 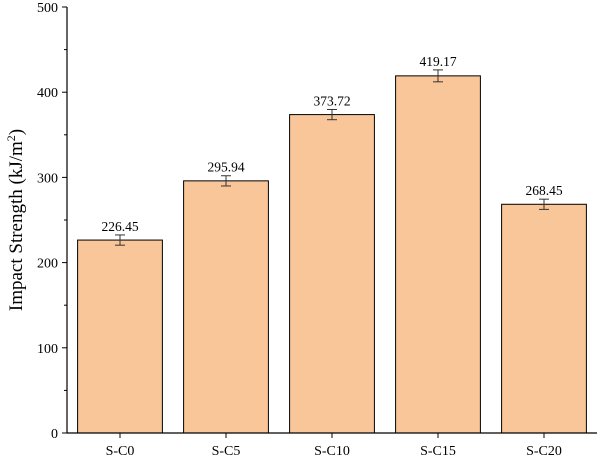 I want to click on x-tick-label: S-C5, so click(x=226, y=451).